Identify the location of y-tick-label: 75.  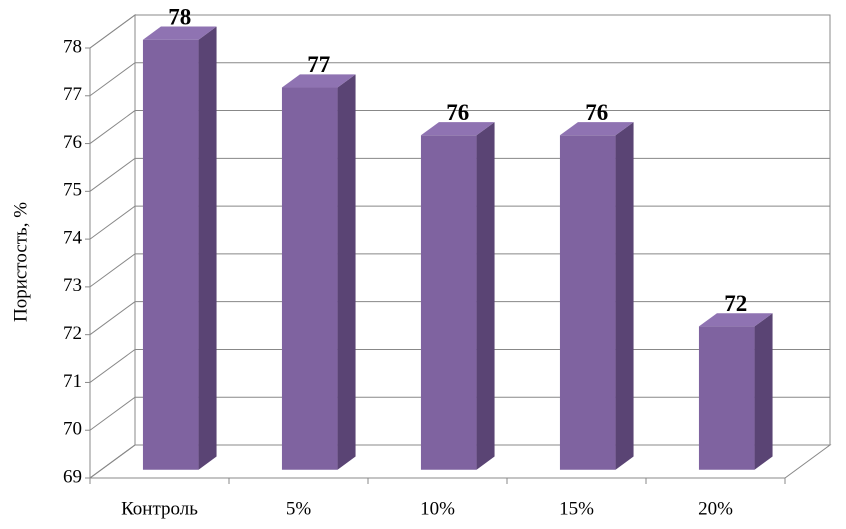
(72, 190).